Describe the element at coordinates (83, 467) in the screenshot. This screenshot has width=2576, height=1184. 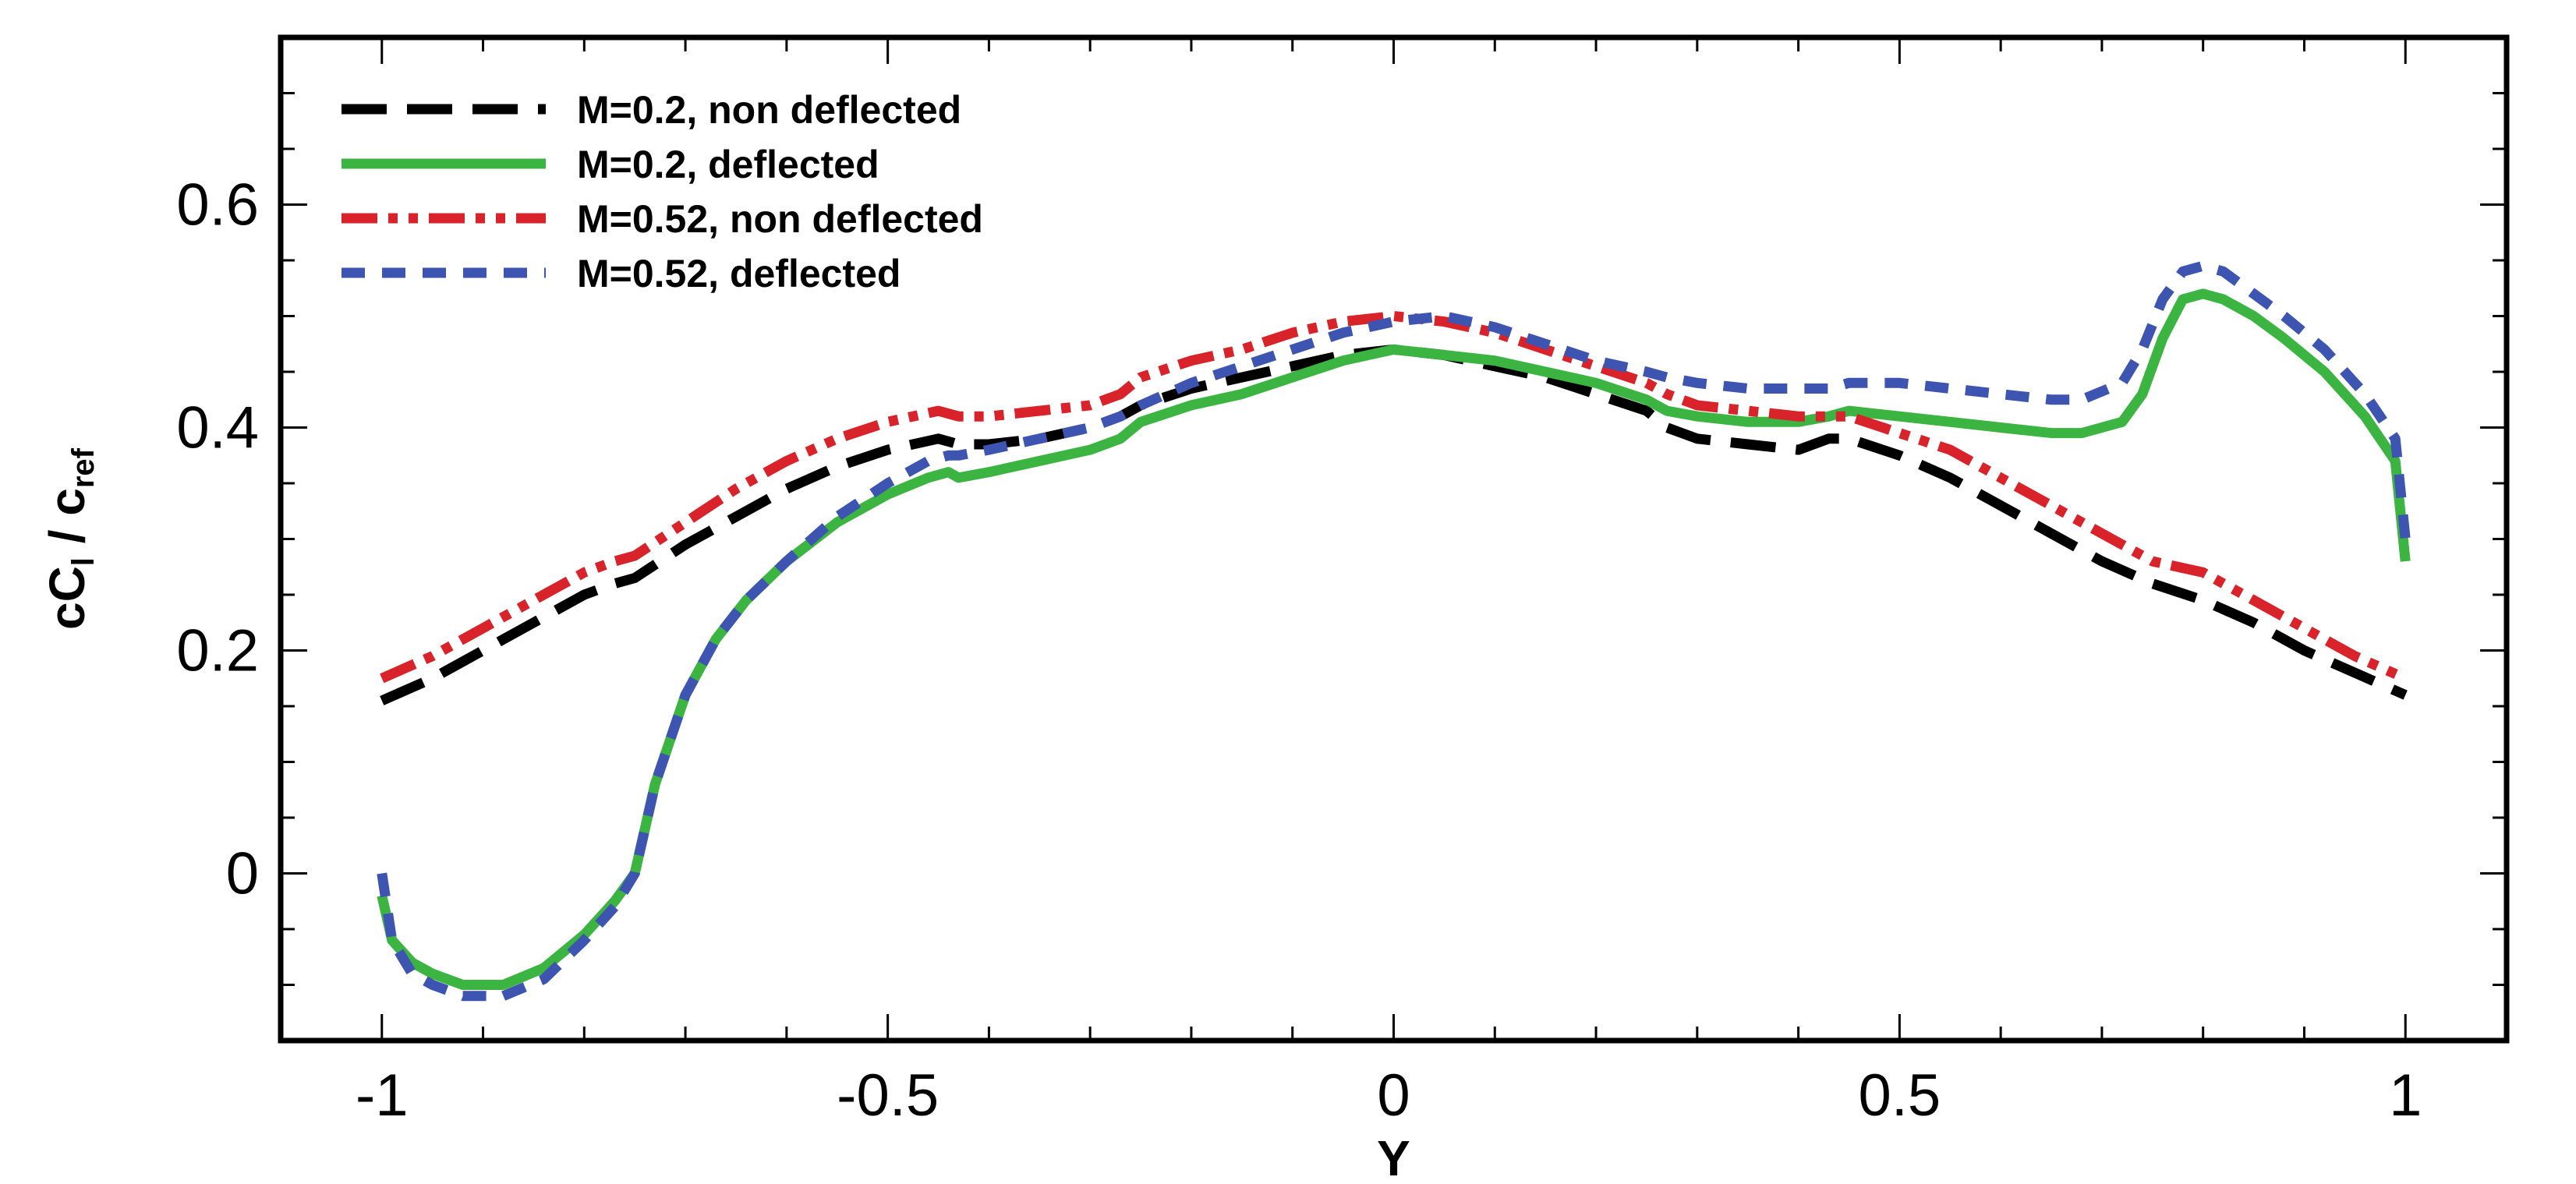
I see `y-axis-title-sub2: ref` at that location.